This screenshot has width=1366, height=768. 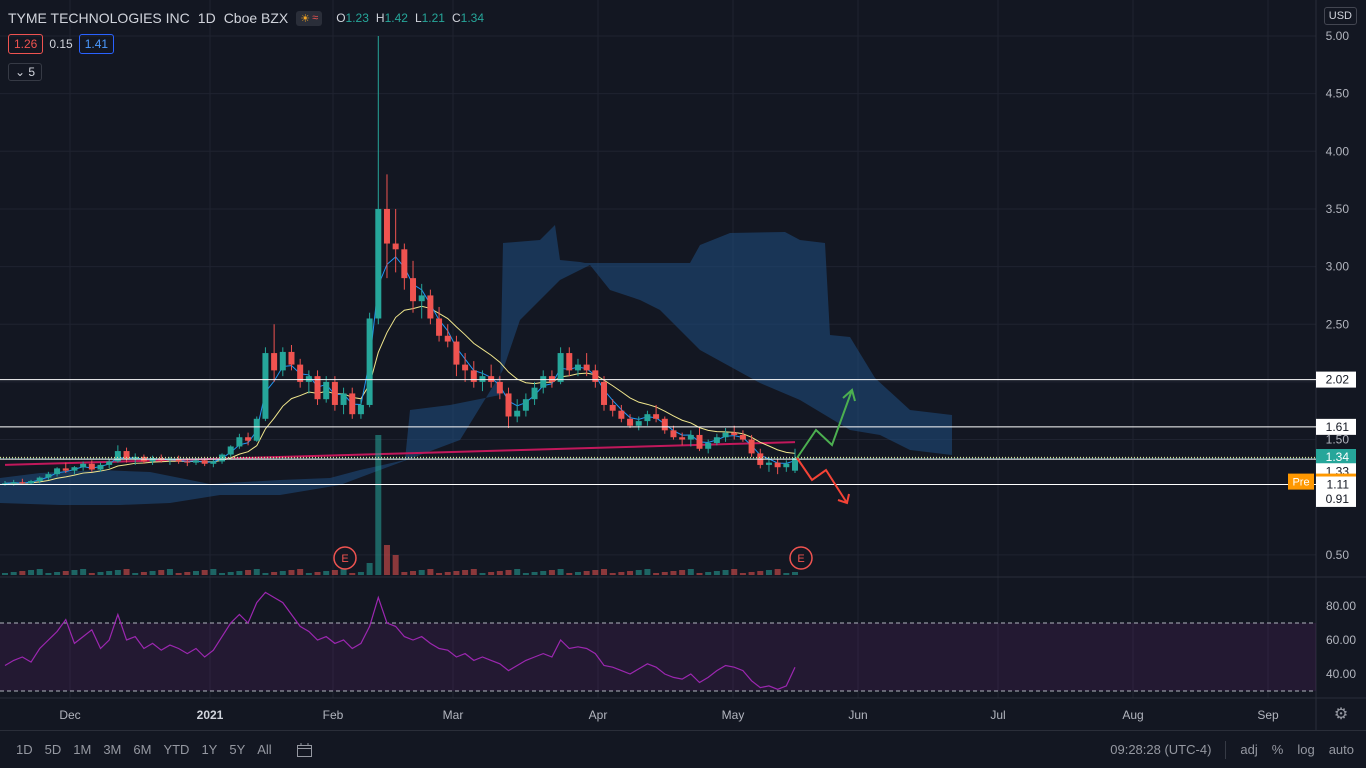 What do you see at coordinates (209, 749) in the screenshot?
I see `range-1y: 1Y` at bounding box center [209, 749].